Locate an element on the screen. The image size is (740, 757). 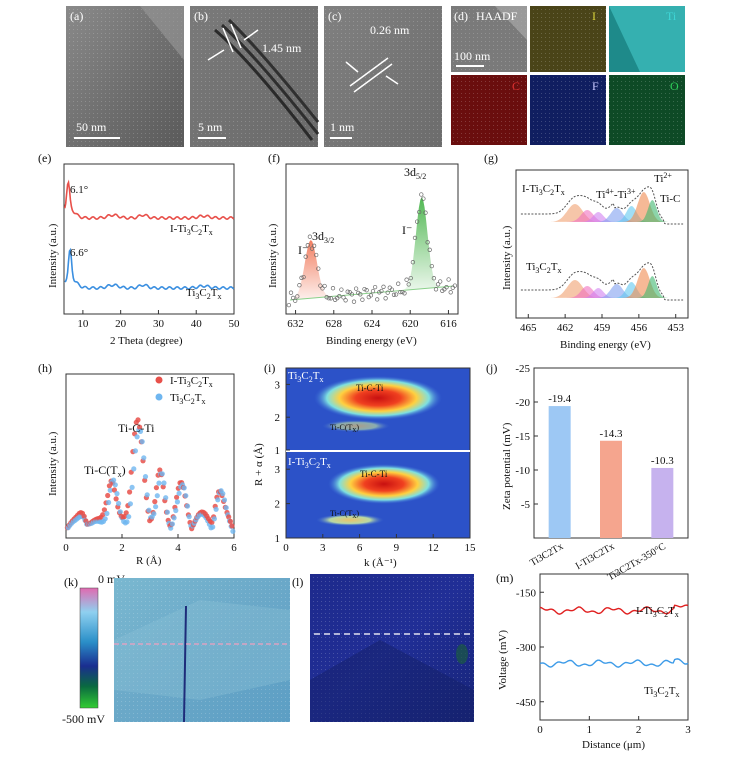
series-line-ti3c2tx is located at coordinates (149, 269).